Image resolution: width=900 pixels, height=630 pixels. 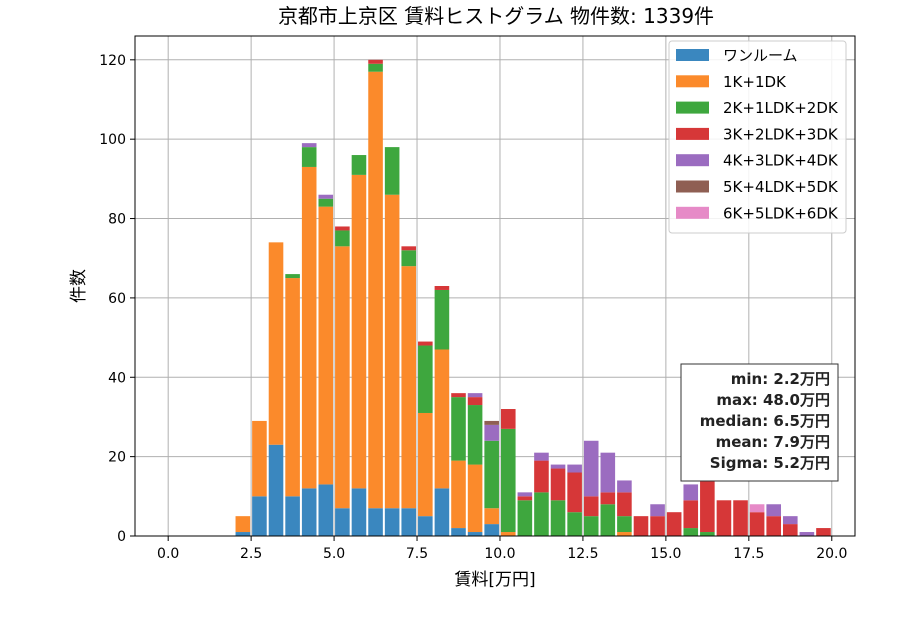 What do you see at coordinates (112, 140) in the screenshot?
I see `y-tick-label: 100` at bounding box center [112, 140].